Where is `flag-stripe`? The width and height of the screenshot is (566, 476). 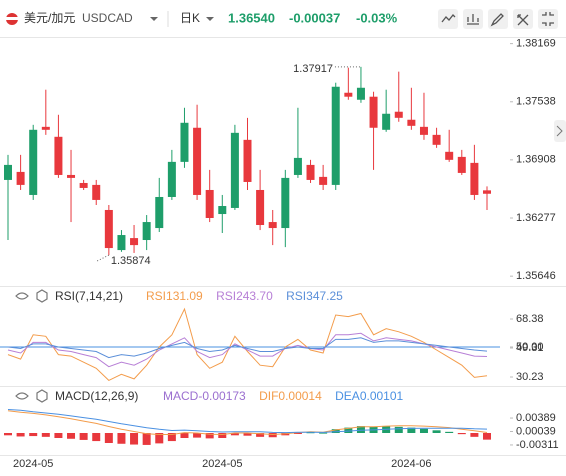
flag-stripe is located at coordinates (12, 18).